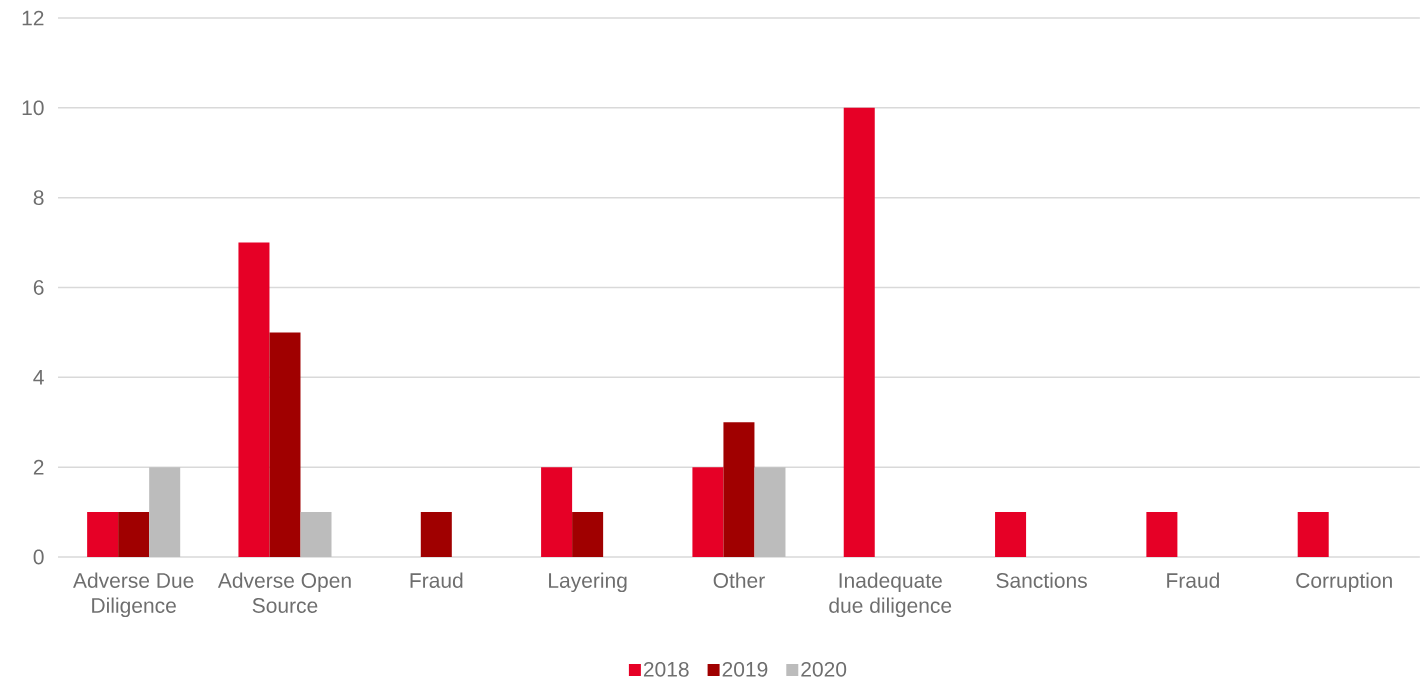  Describe the element at coordinates (1041, 580) in the screenshot. I see `x-tick-label: Sanctions` at that location.